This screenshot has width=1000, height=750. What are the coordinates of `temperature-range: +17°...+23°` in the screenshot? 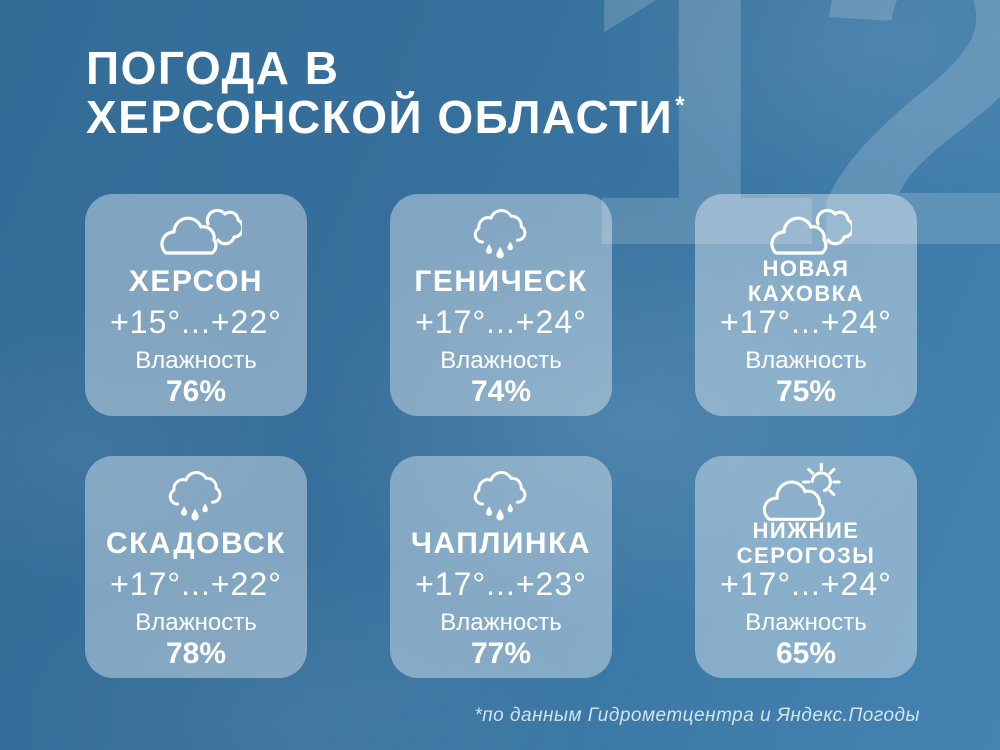 It's located at (501, 584).